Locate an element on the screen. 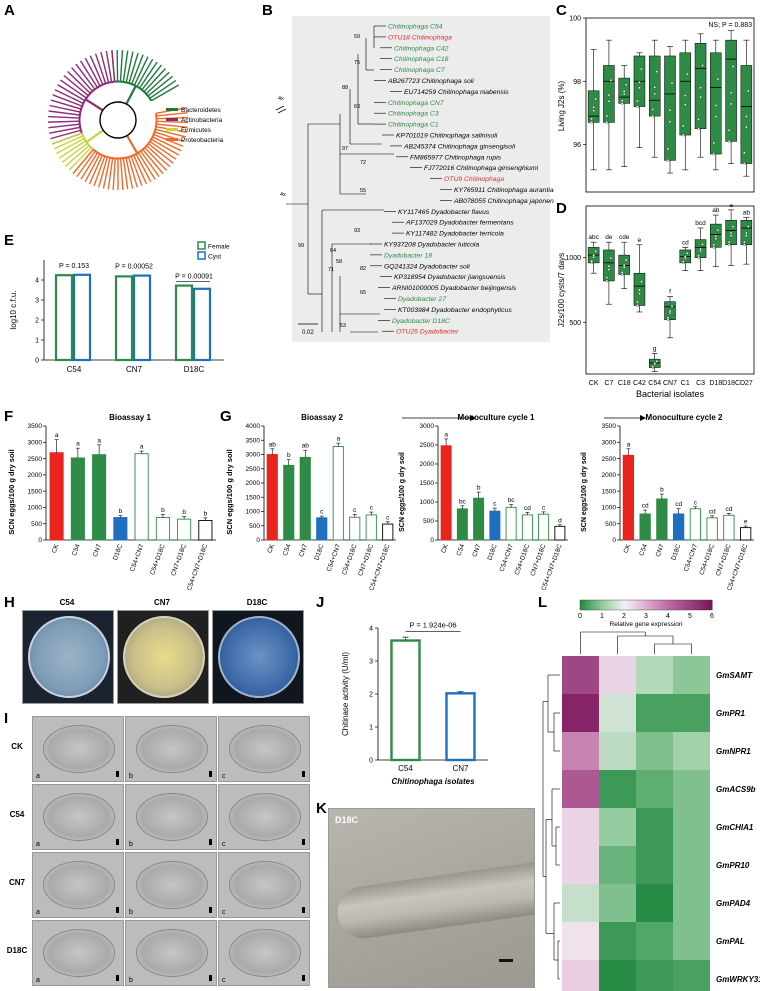 This screenshot has width=760, height=991. clade-arc is located at coordinates (96, 107).